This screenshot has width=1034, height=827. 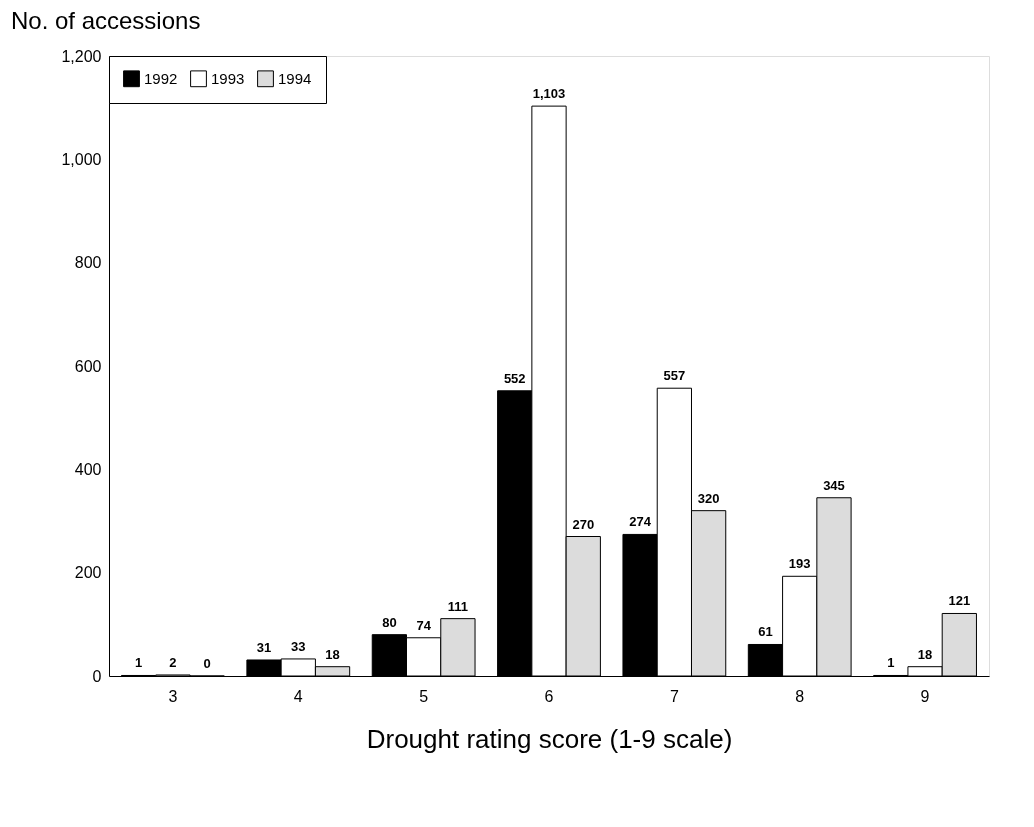 I want to click on y-axis-title: No. of accessions, so click(x=105, y=20).